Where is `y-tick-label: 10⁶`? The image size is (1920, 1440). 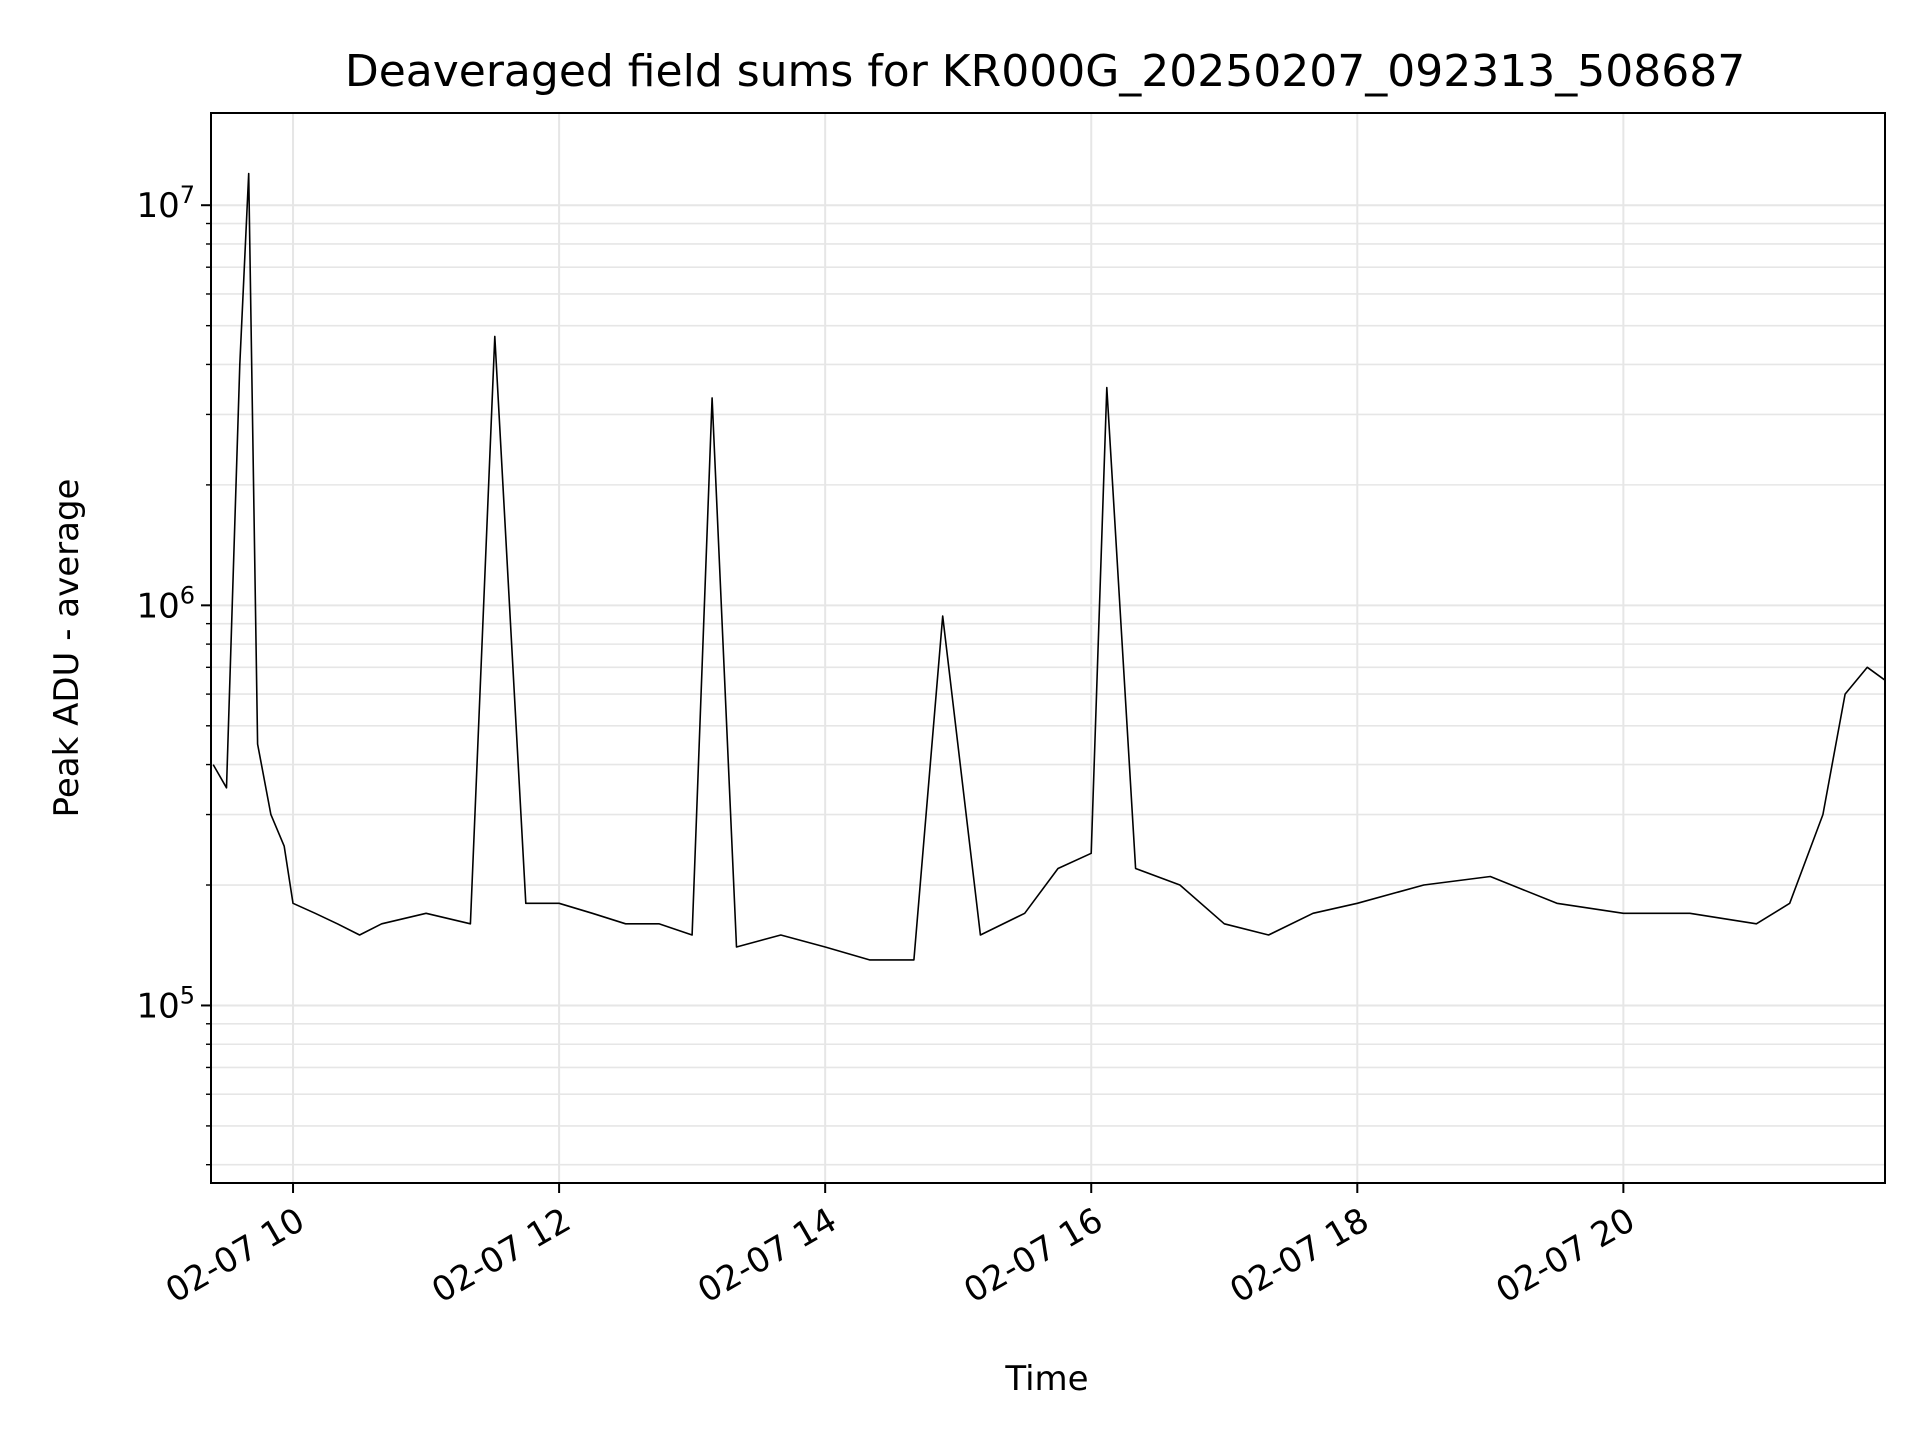
y-tick-label: 10⁶ is located at coordinates (165, 603).